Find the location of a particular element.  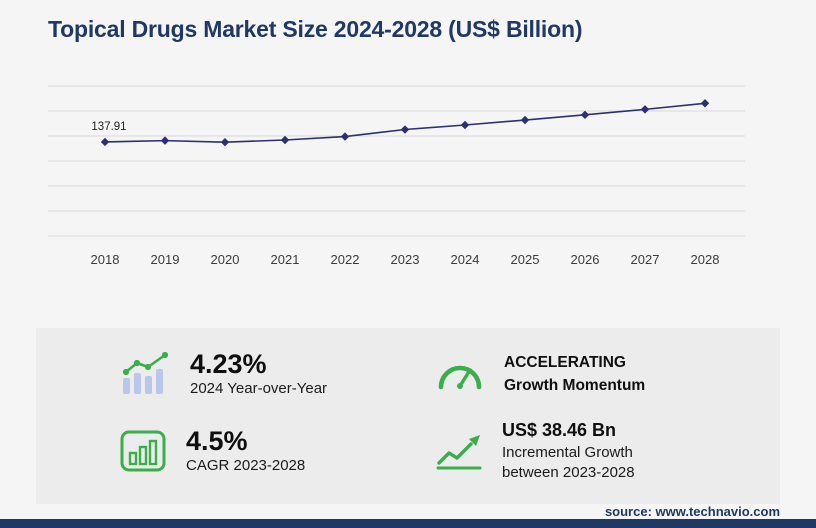

momentum-line1: ACCELERATING is located at coordinates (565, 362).